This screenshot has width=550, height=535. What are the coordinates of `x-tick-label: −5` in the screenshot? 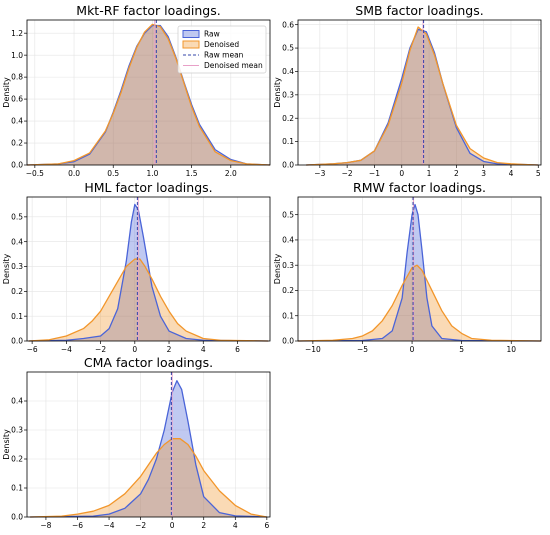 It's located at (362, 349).